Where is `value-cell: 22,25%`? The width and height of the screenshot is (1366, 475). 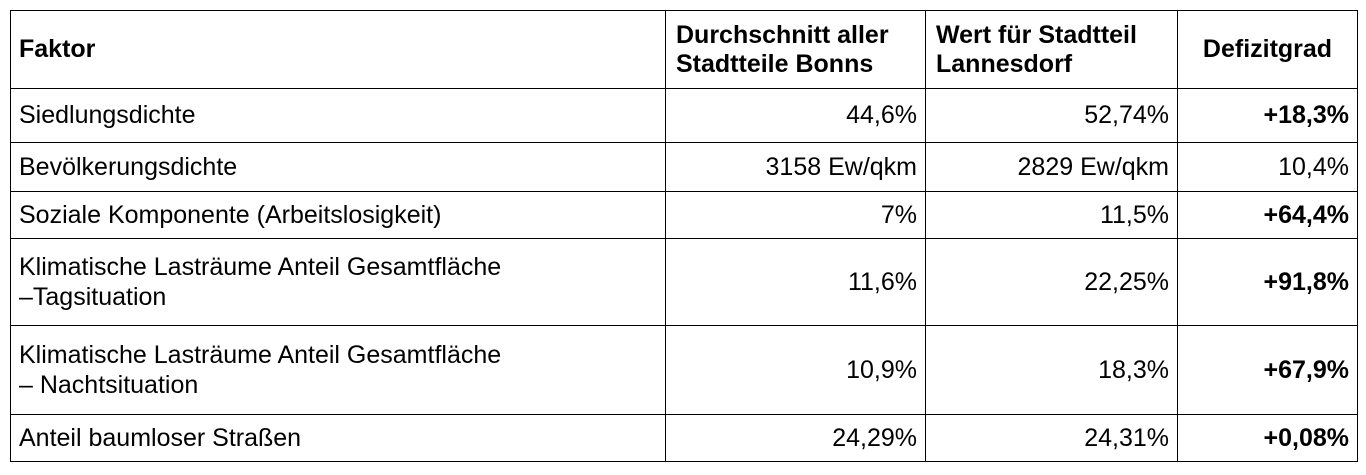
value-cell: 22,25% is located at coordinates (1051, 281).